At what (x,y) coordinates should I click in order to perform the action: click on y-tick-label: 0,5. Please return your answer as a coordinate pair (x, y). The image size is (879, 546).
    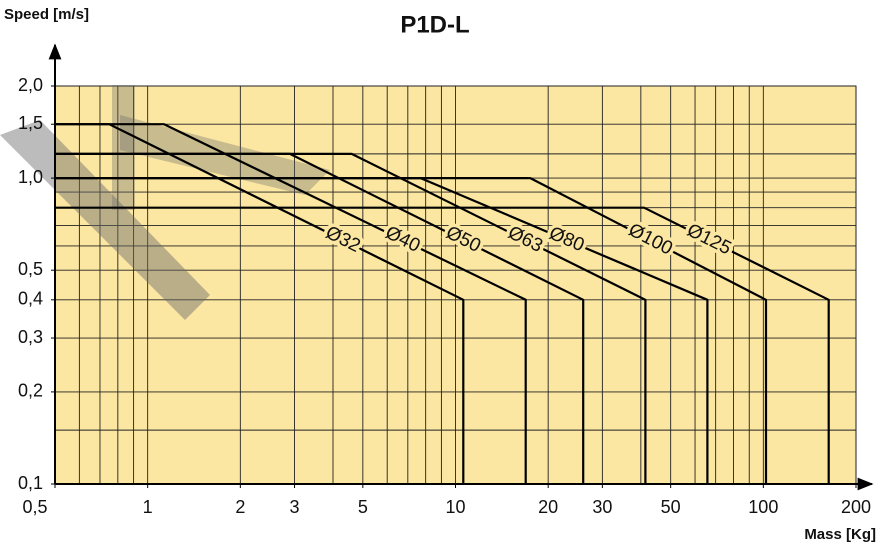
    Looking at the image, I should click on (30, 269).